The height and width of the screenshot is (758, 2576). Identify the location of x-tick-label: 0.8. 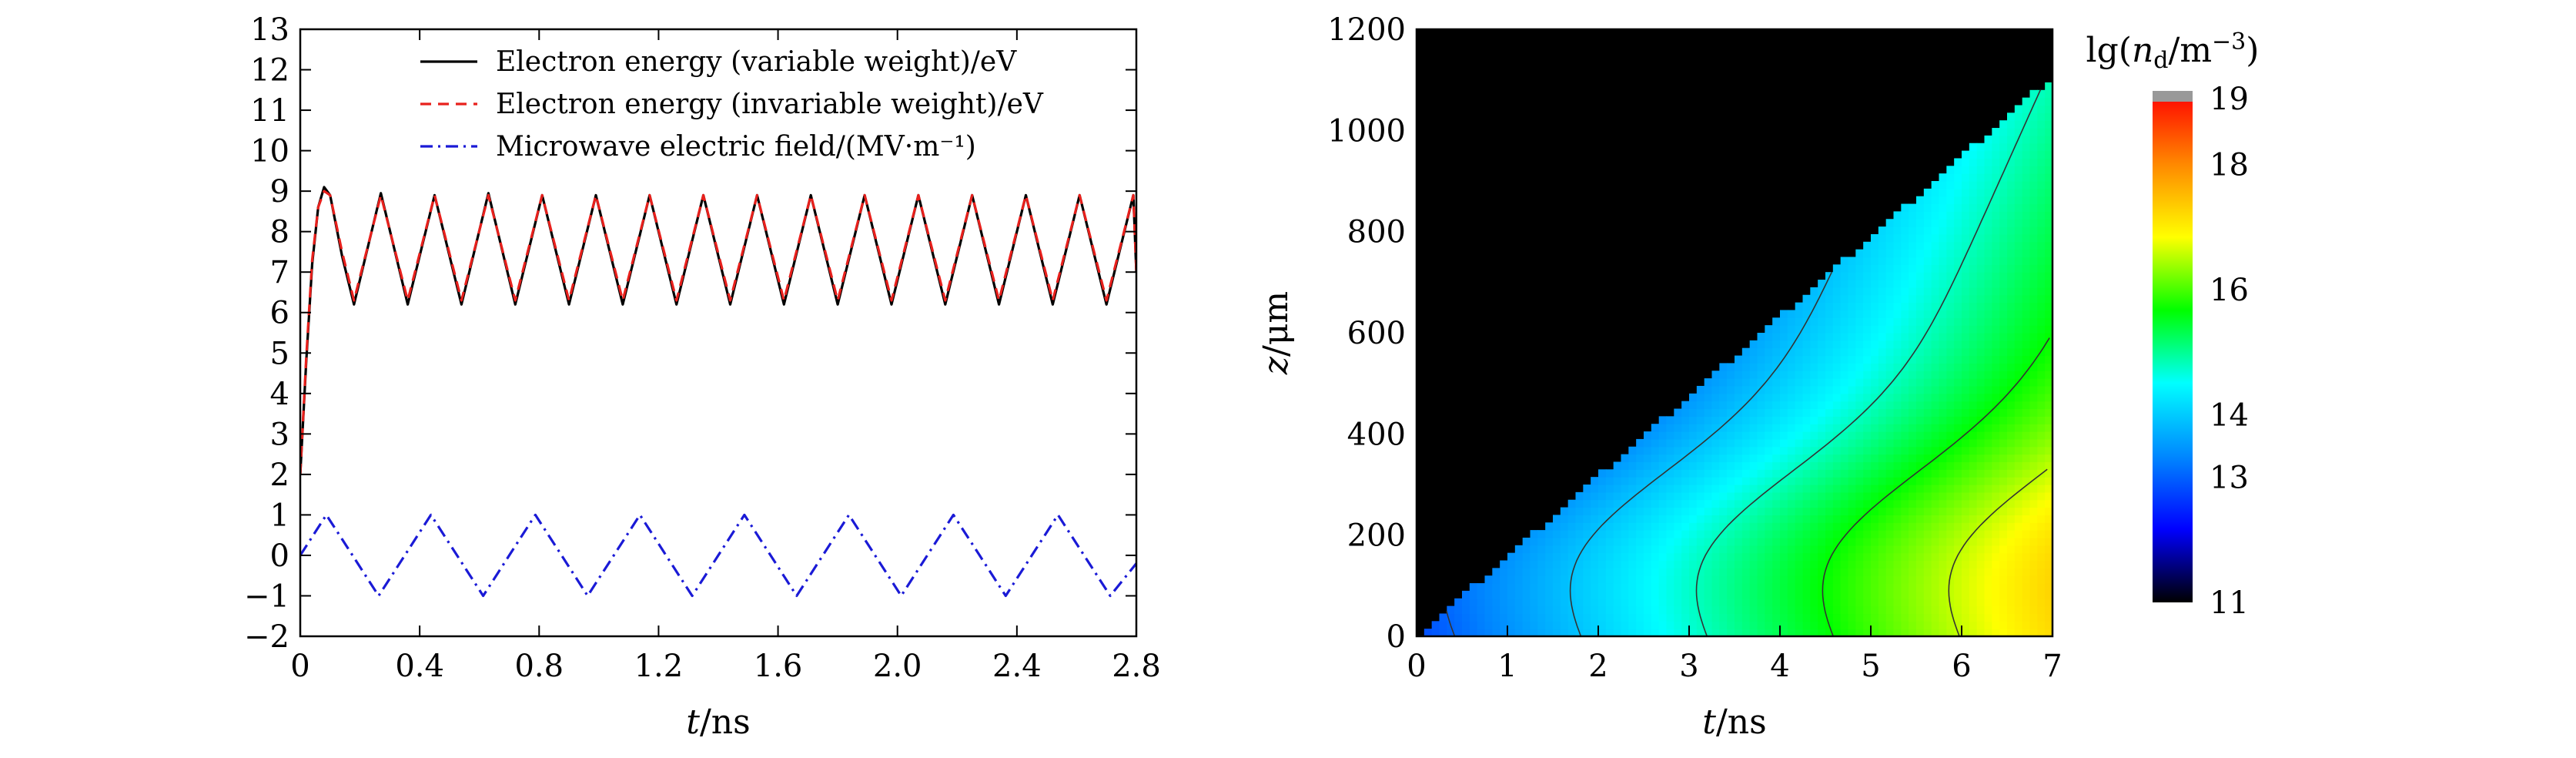
(539, 667).